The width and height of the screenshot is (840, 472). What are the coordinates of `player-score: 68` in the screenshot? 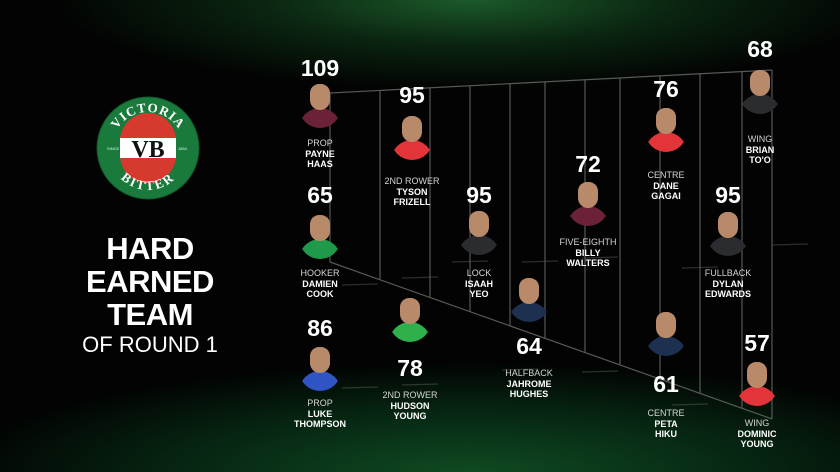 It's located at (760, 49).